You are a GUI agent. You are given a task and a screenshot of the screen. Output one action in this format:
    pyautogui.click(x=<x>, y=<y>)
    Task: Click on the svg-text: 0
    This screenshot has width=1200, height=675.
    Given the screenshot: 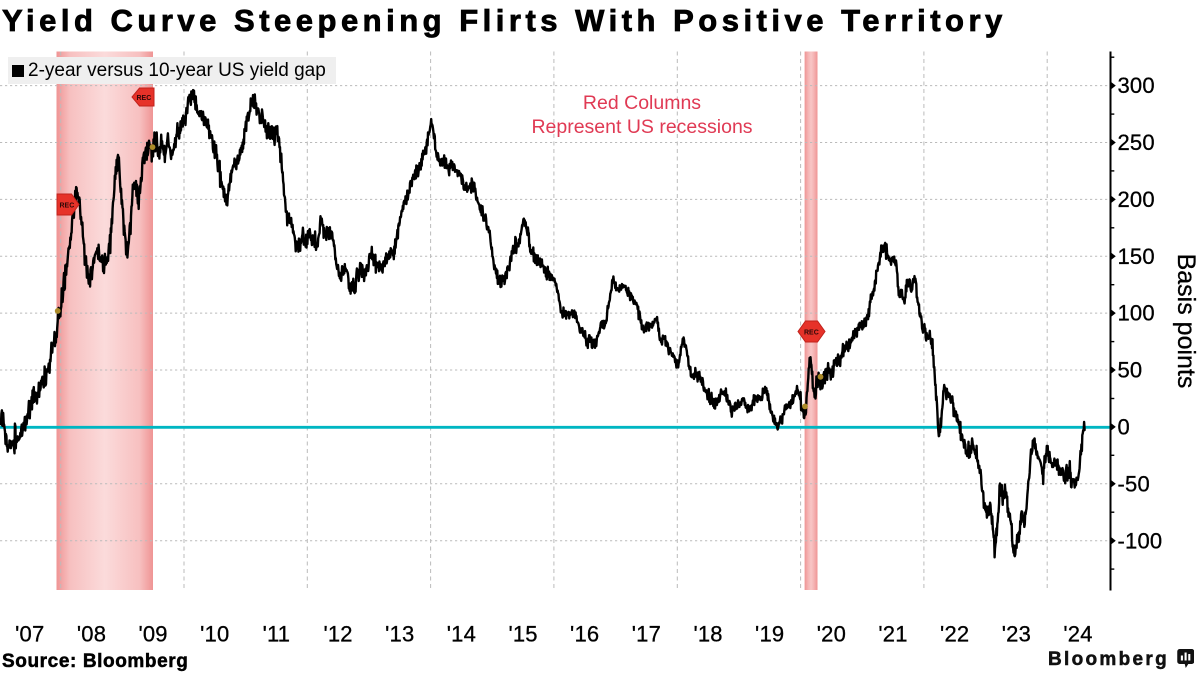 What is the action you would take?
    pyautogui.click(x=1124, y=427)
    